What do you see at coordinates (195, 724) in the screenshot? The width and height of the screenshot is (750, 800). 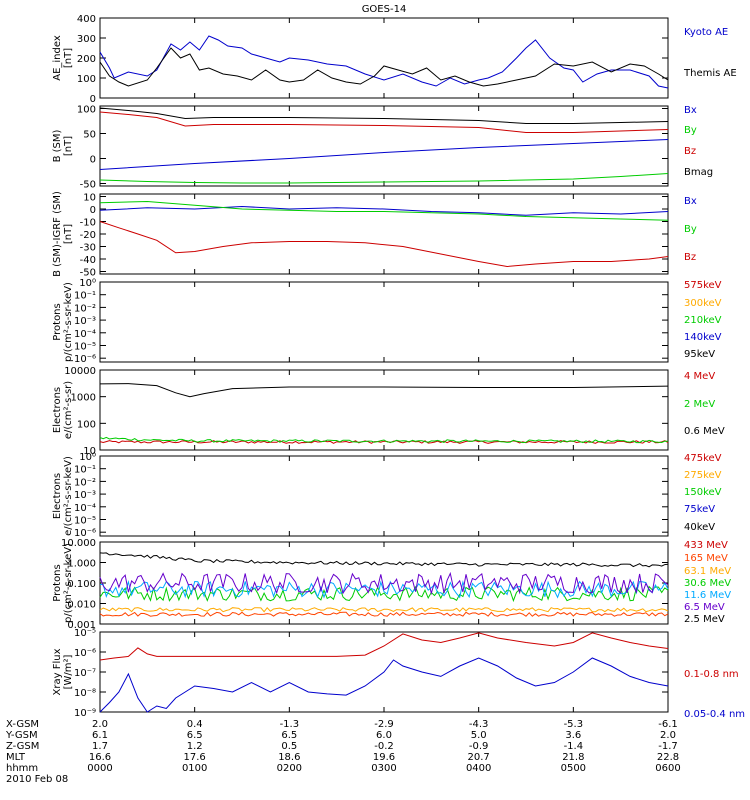 I see `xaxis-row-value: 0.4` at bounding box center [195, 724].